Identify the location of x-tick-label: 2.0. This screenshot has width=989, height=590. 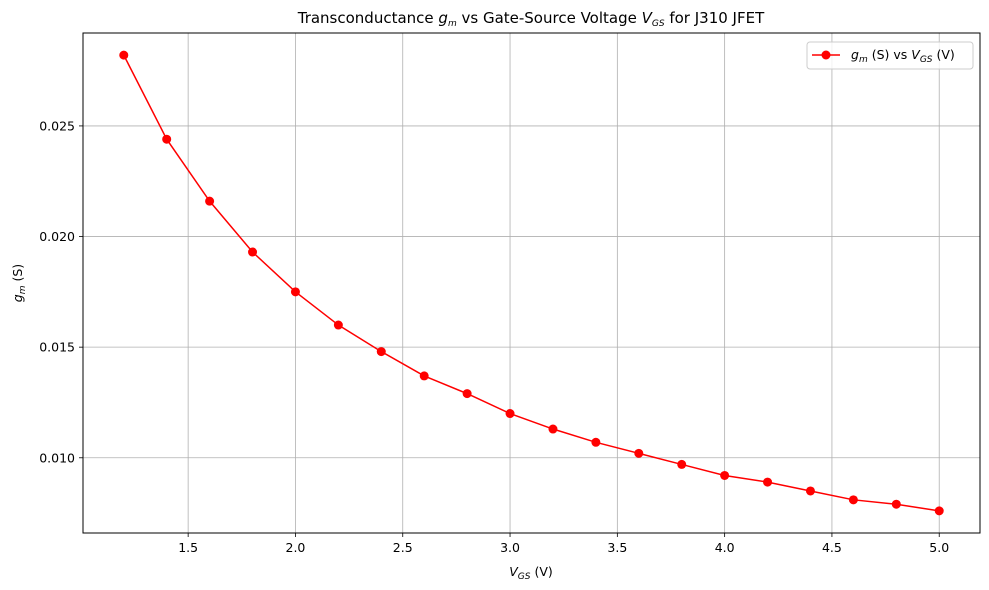
(296, 547).